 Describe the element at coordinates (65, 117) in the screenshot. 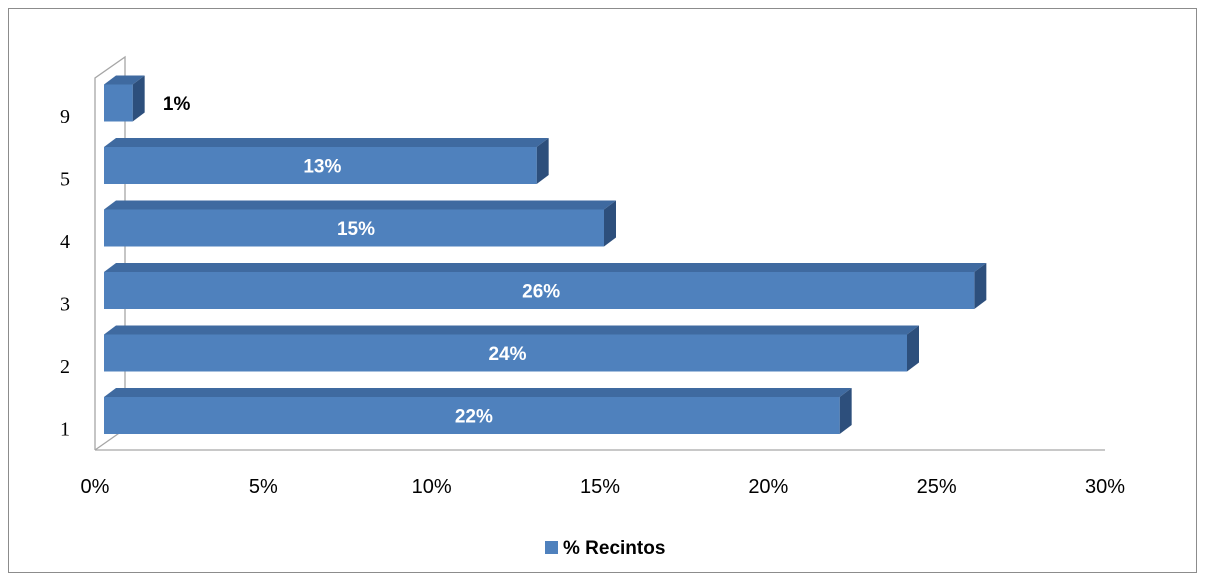

I see `category-label: 9` at that location.